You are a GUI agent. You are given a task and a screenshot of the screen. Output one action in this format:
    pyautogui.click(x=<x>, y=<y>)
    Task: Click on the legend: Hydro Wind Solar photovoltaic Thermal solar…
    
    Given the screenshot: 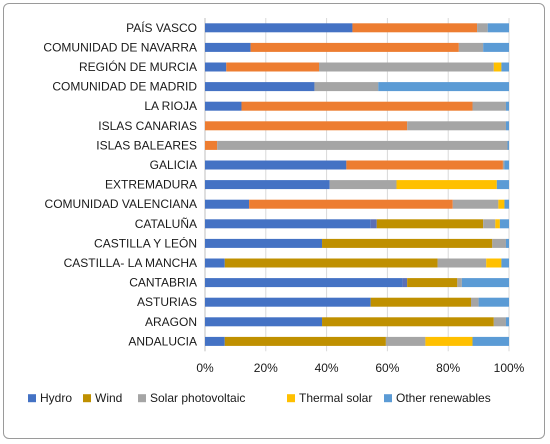 What is the action you would take?
    pyautogui.click(x=259, y=398)
    